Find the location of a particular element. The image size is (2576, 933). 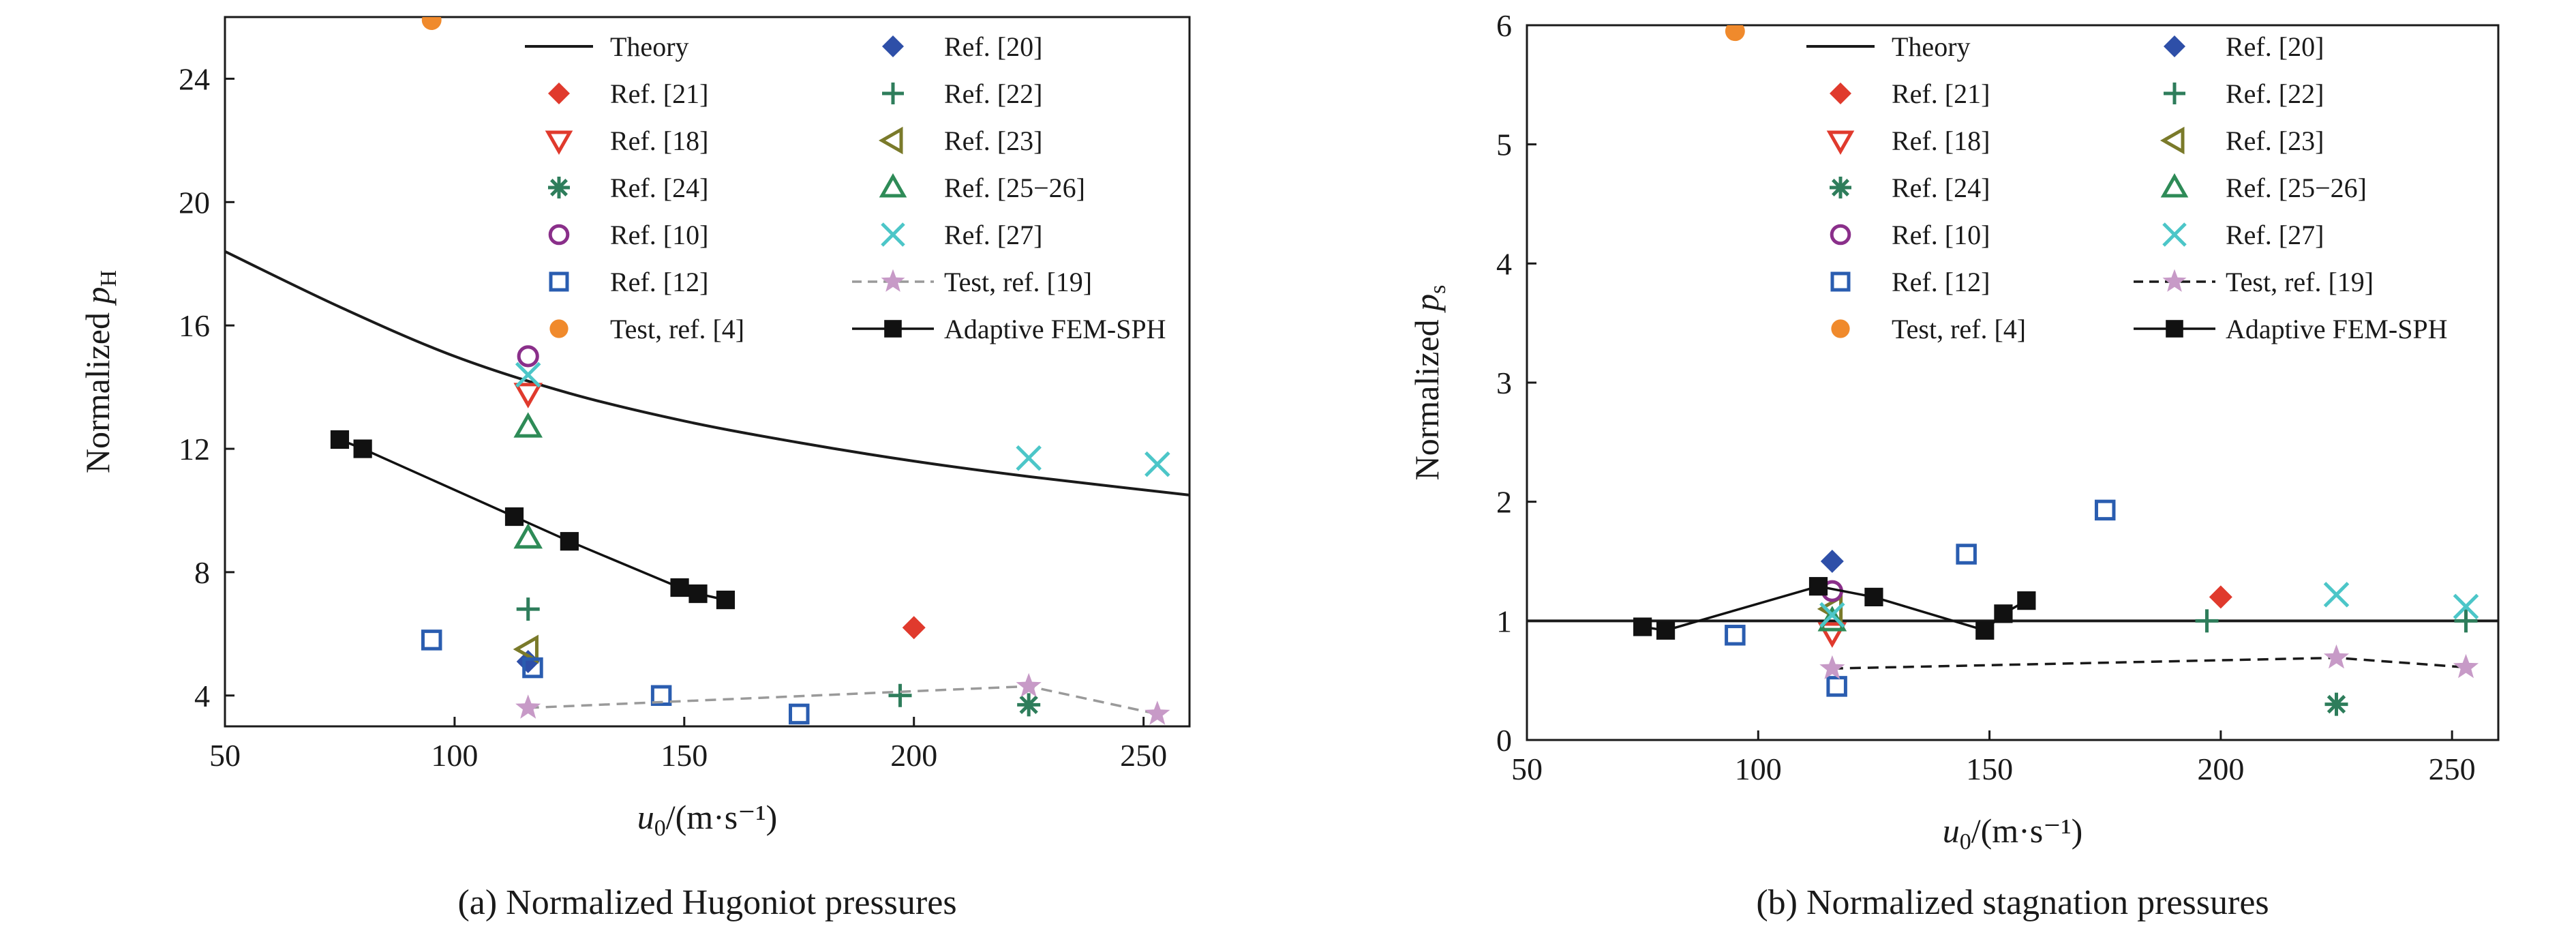

legend-label: Ref. [12] is located at coordinates (1941, 282).